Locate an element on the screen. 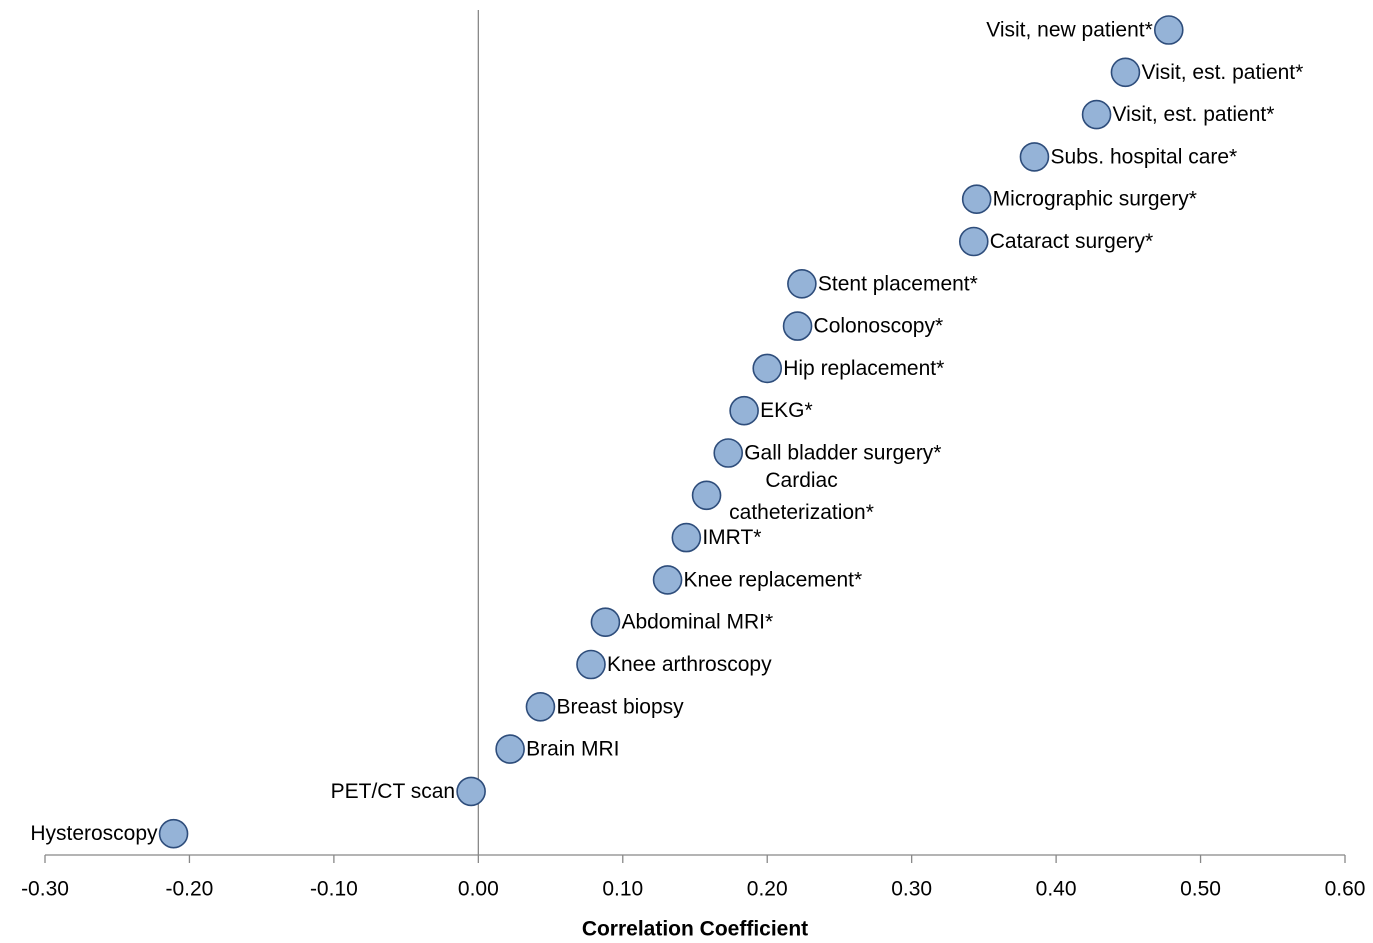 The height and width of the screenshot is (943, 1373). point-label: Knee replacement* is located at coordinates (773, 579).